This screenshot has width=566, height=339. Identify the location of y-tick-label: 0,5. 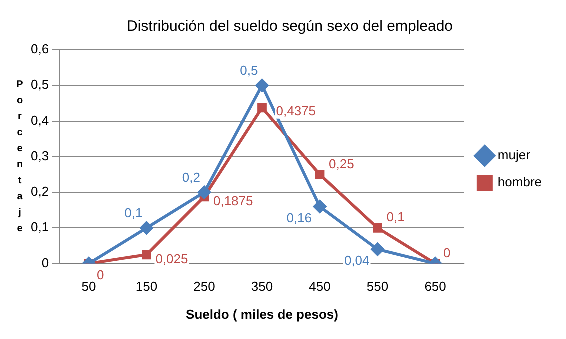
(40, 84).